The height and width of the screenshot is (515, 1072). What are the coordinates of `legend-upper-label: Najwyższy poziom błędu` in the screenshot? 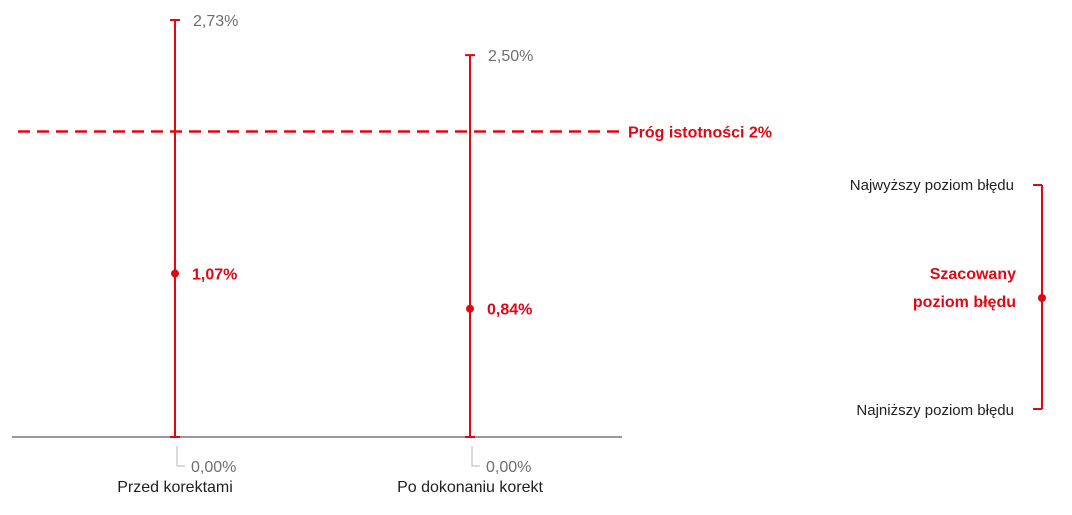 It's located at (932, 185).